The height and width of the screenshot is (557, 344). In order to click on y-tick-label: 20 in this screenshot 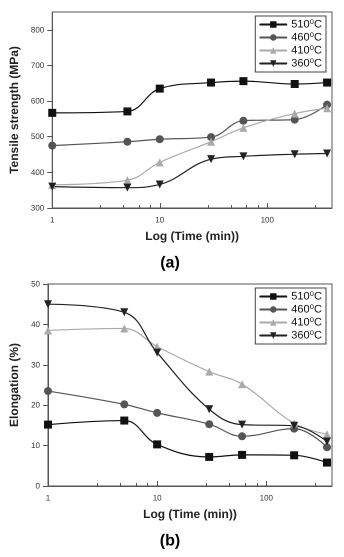, I will do `click(36, 405)`.